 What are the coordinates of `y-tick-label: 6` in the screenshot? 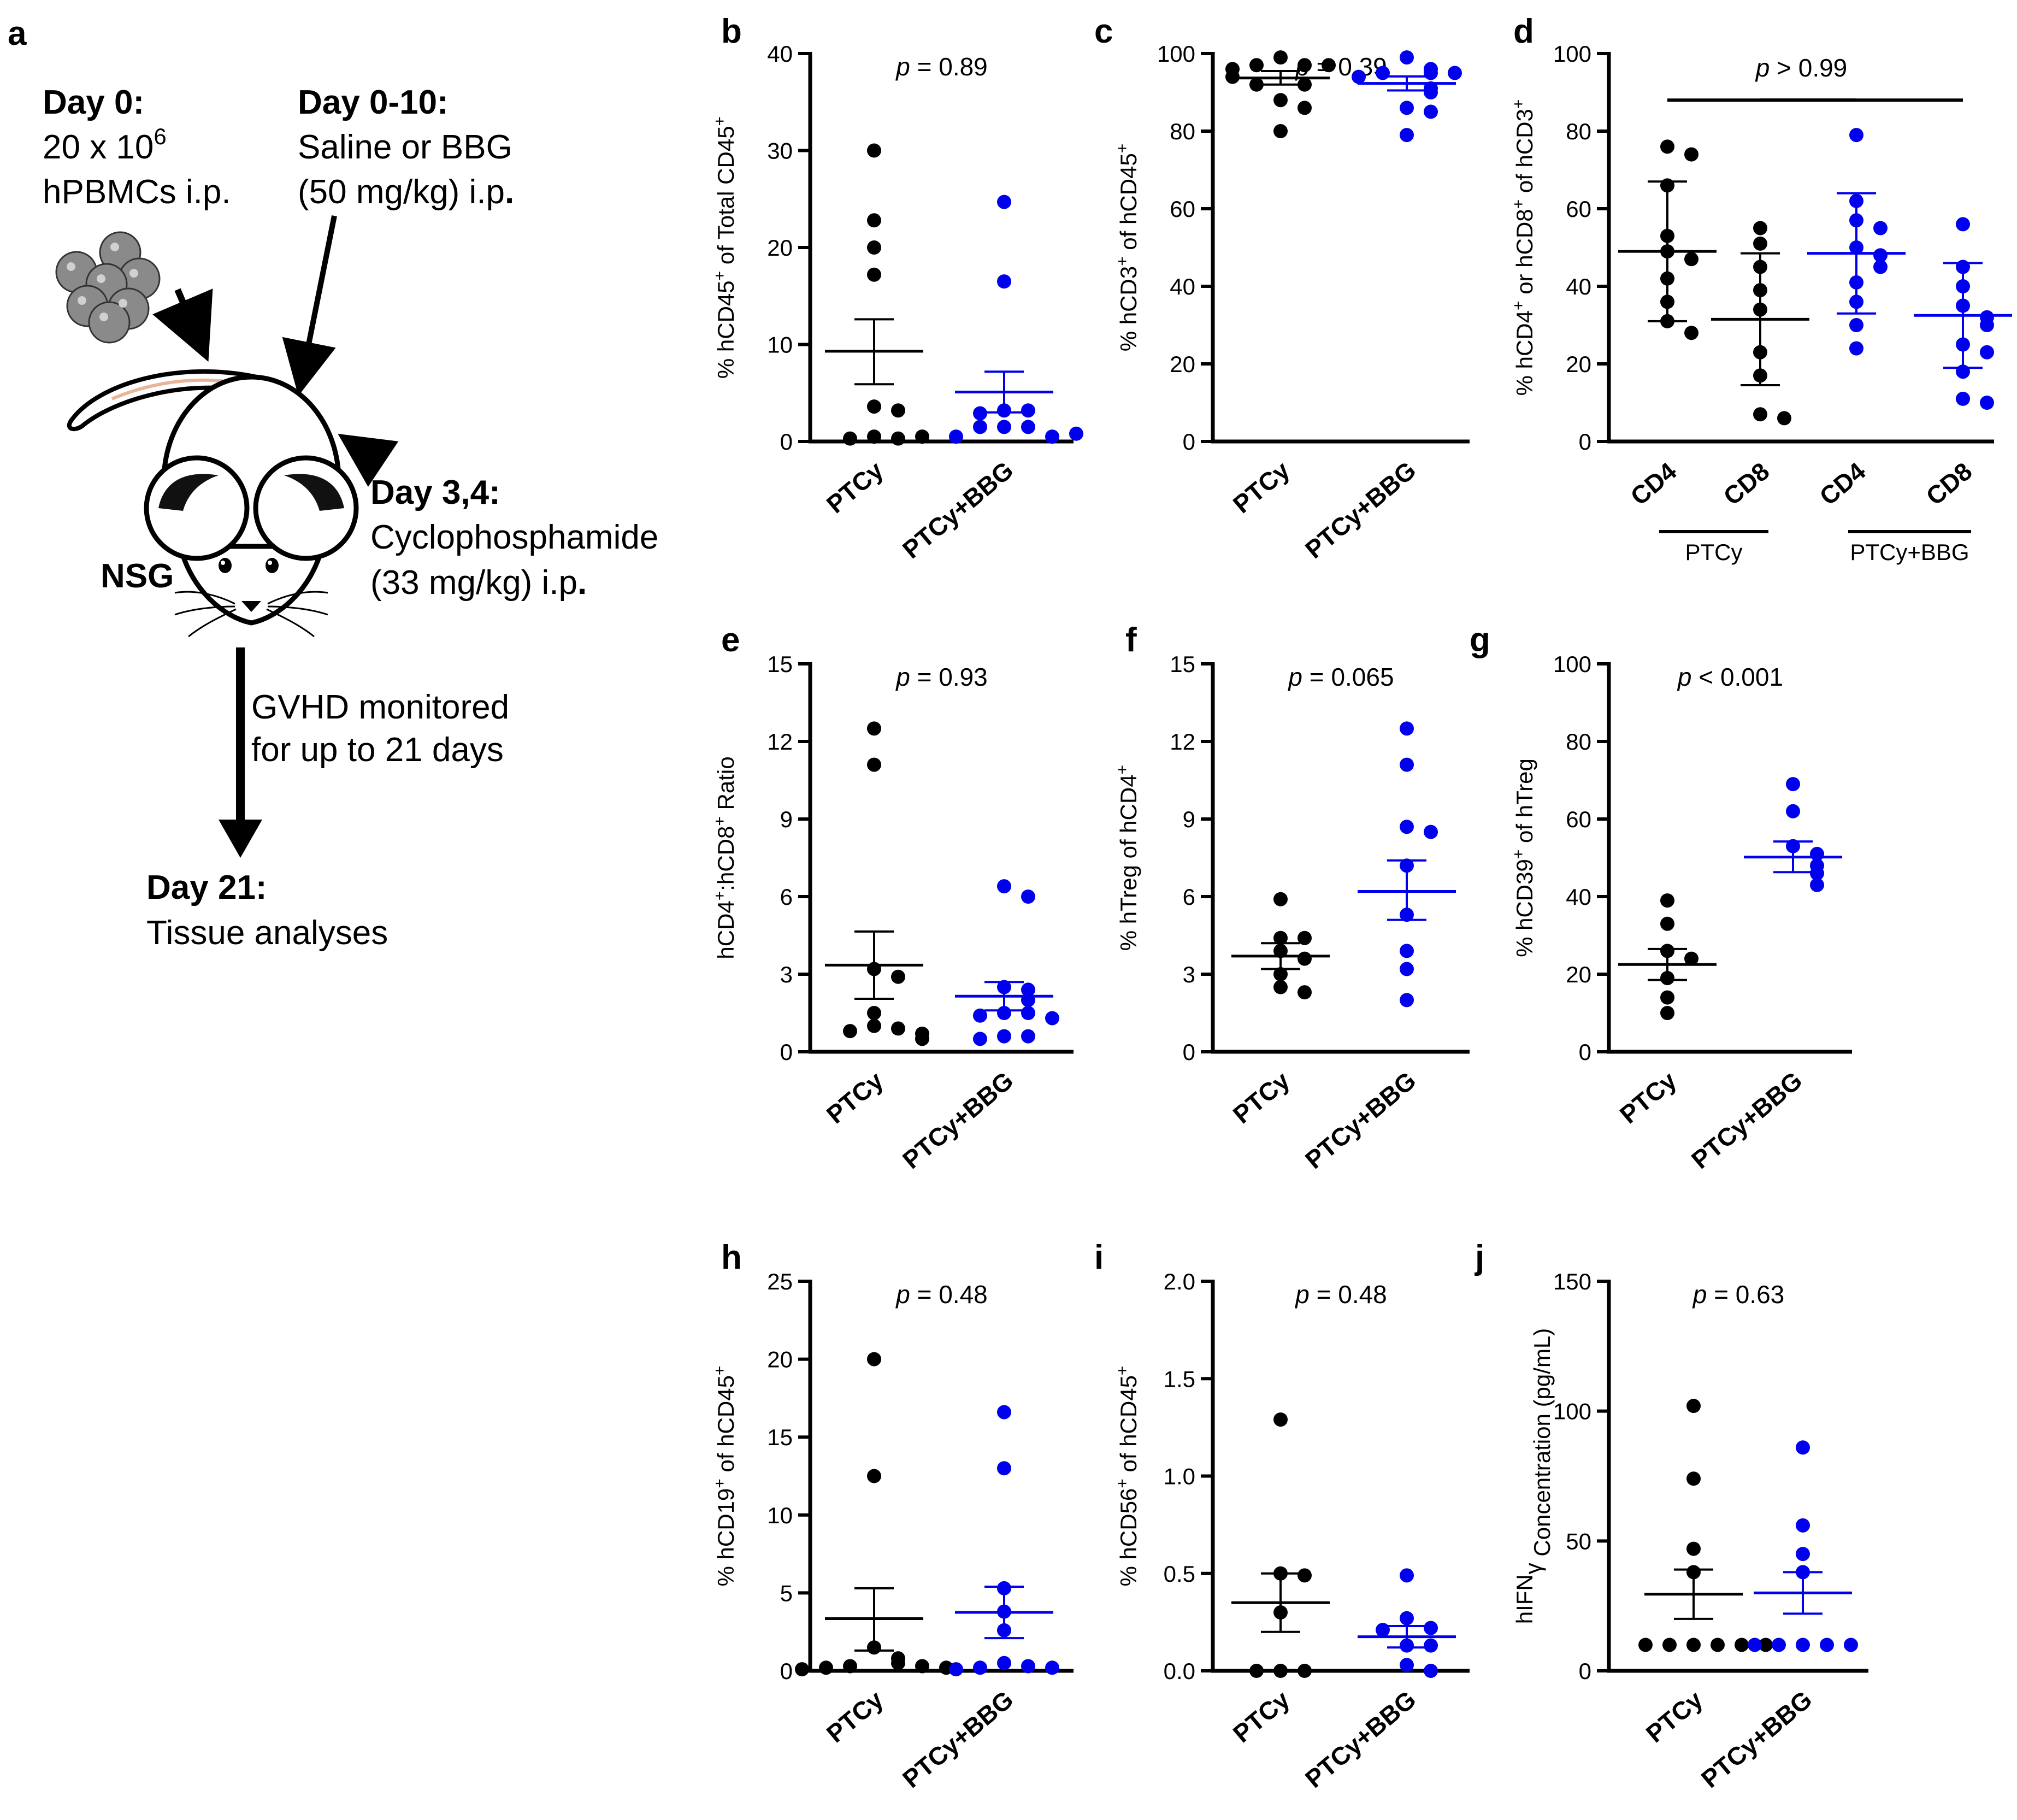 It's located at (786, 897).